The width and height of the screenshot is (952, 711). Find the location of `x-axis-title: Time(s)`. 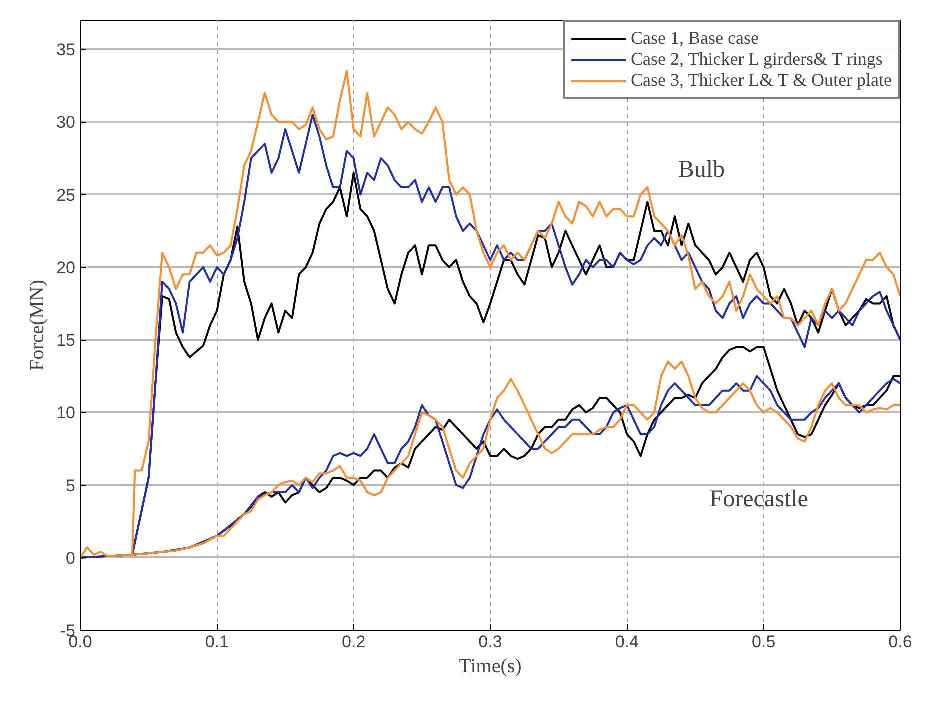

x-axis-title: Time(s) is located at coordinates (490, 667).